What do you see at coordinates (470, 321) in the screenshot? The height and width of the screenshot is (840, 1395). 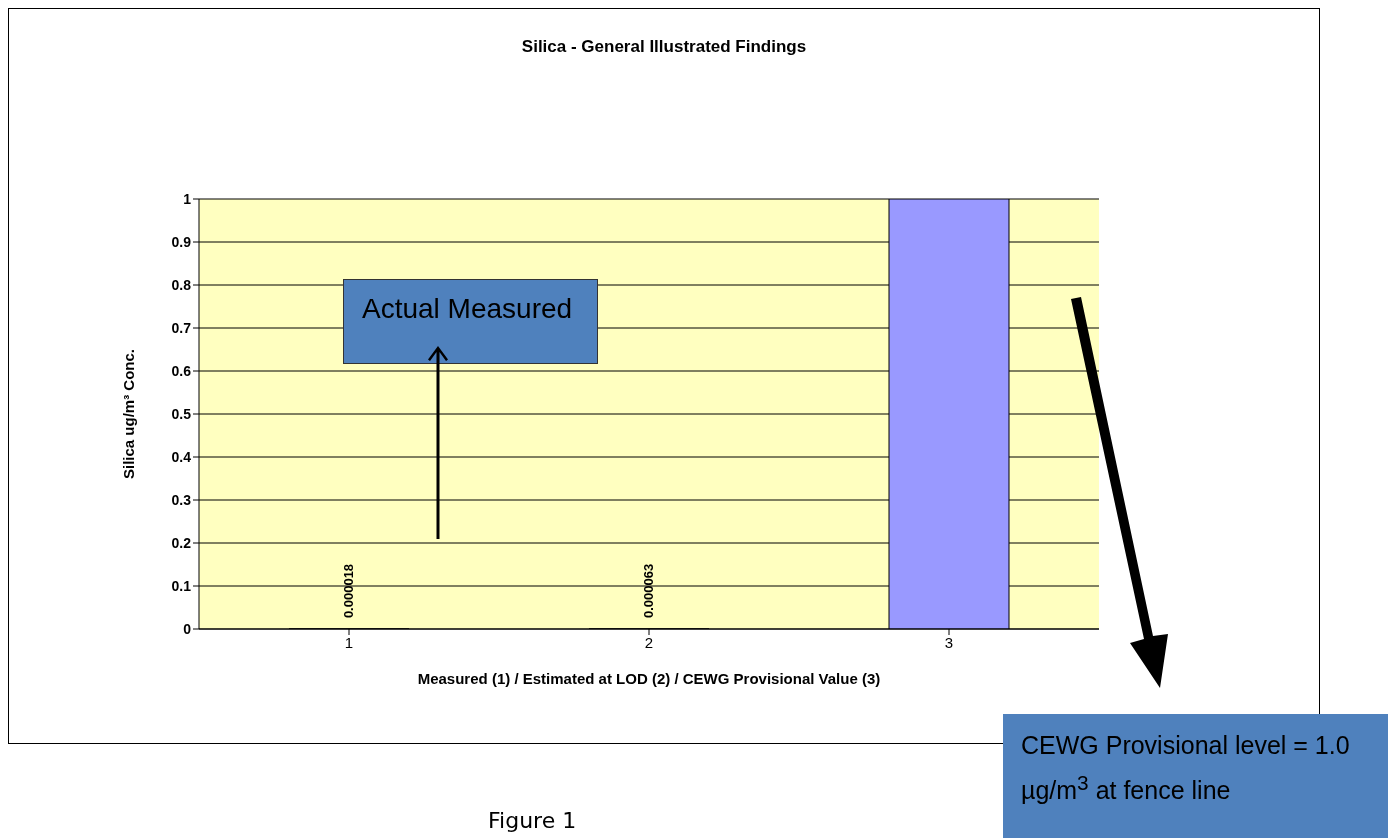 I see `annotation: Actual Measured` at bounding box center [470, 321].